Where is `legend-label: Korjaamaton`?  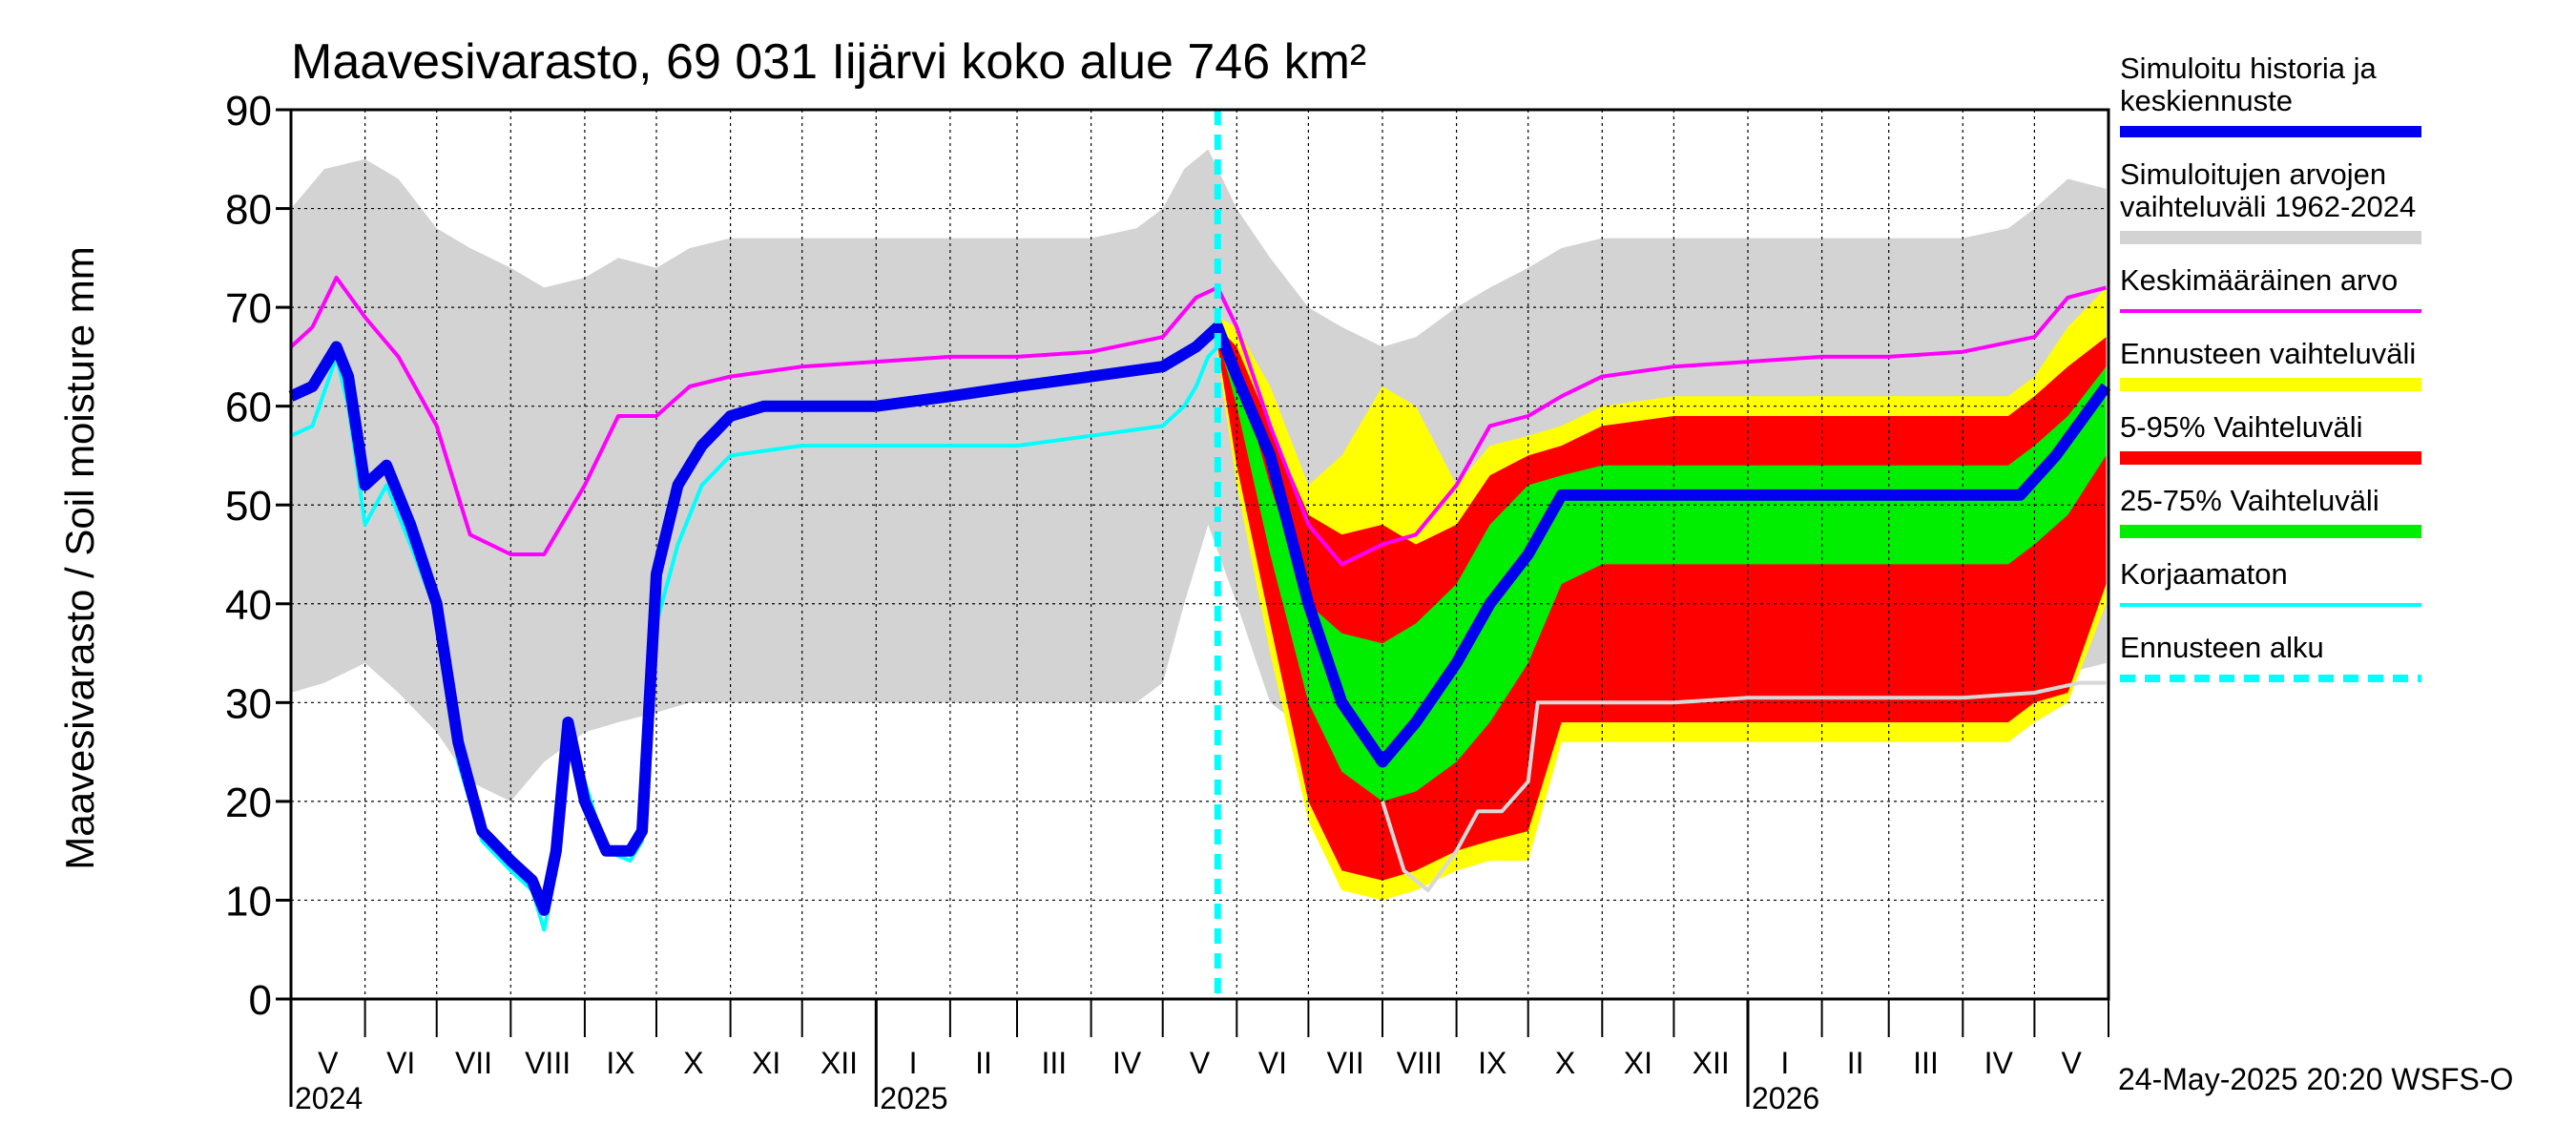 legend-label: Korjaamaton is located at coordinates (2204, 574).